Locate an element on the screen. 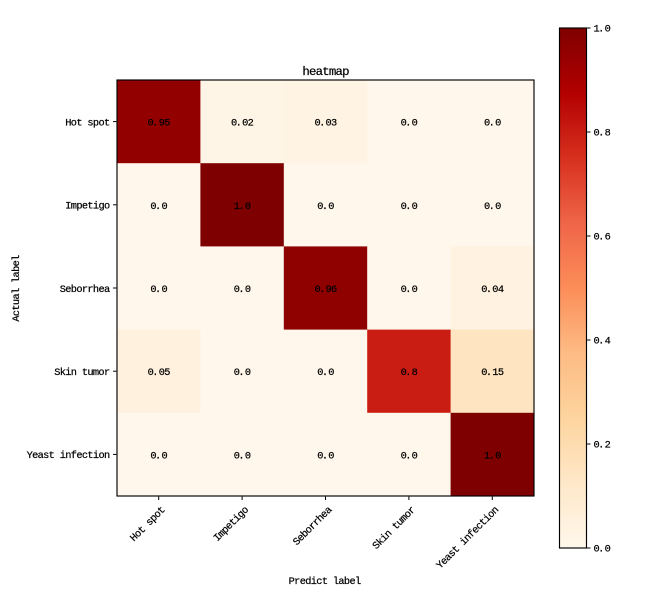  svg-text: Yeast infection is located at coordinates (68, 456).